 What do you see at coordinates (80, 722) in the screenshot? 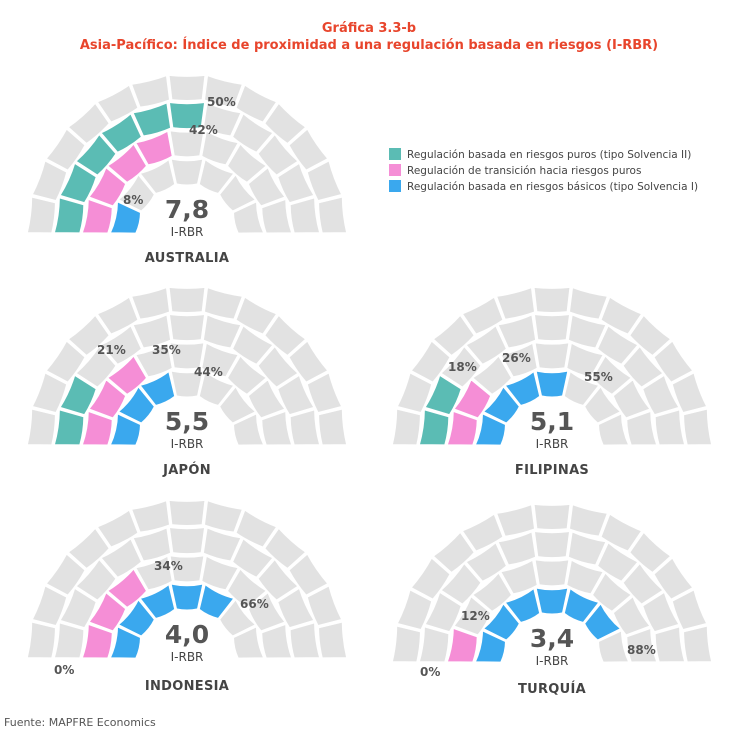
I see `source-note: Fuente: MAPFRE Economics` at bounding box center [80, 722].